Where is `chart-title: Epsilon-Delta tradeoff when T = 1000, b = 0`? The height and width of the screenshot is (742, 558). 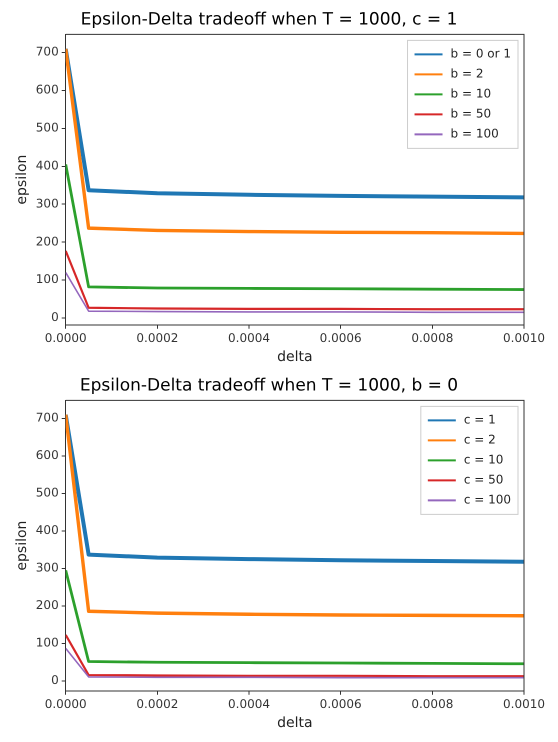
chart-title: Epsilon-Delta tradeoff when T = 1000, b = 0 is located at coordinates (269, 386).